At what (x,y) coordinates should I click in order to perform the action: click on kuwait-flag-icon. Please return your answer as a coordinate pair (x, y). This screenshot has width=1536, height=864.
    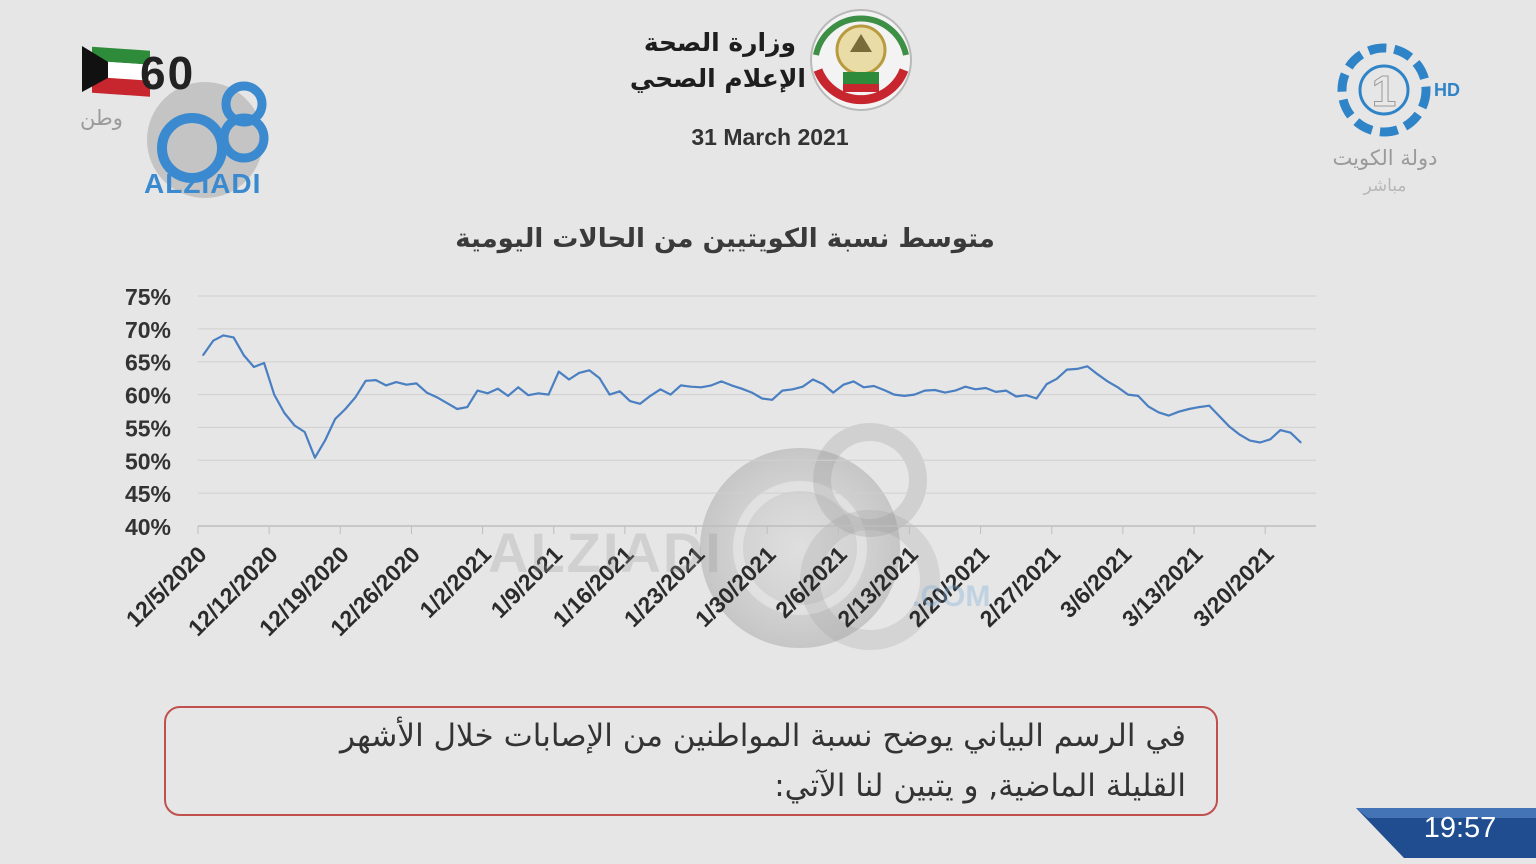
    Looking at the image, I should click on (116, 71).